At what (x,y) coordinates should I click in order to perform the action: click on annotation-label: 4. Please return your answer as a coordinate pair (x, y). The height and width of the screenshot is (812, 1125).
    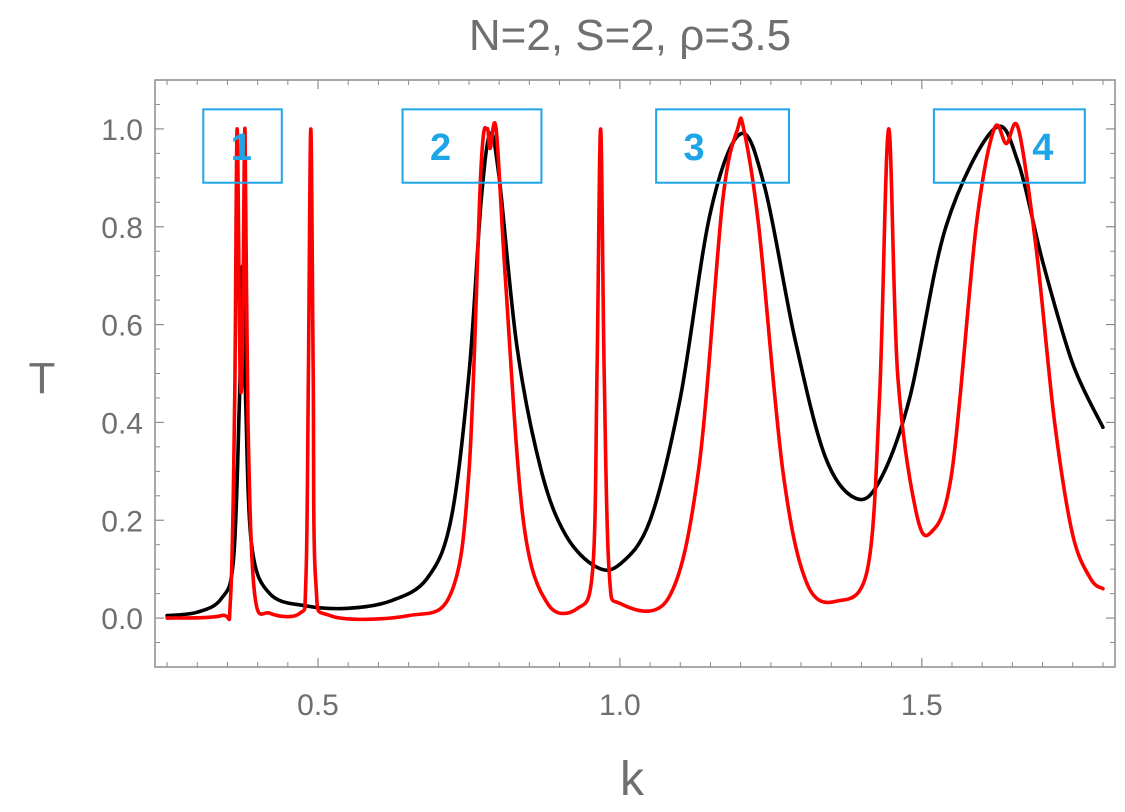
    Looking at the image, I should click on (1042, 148).